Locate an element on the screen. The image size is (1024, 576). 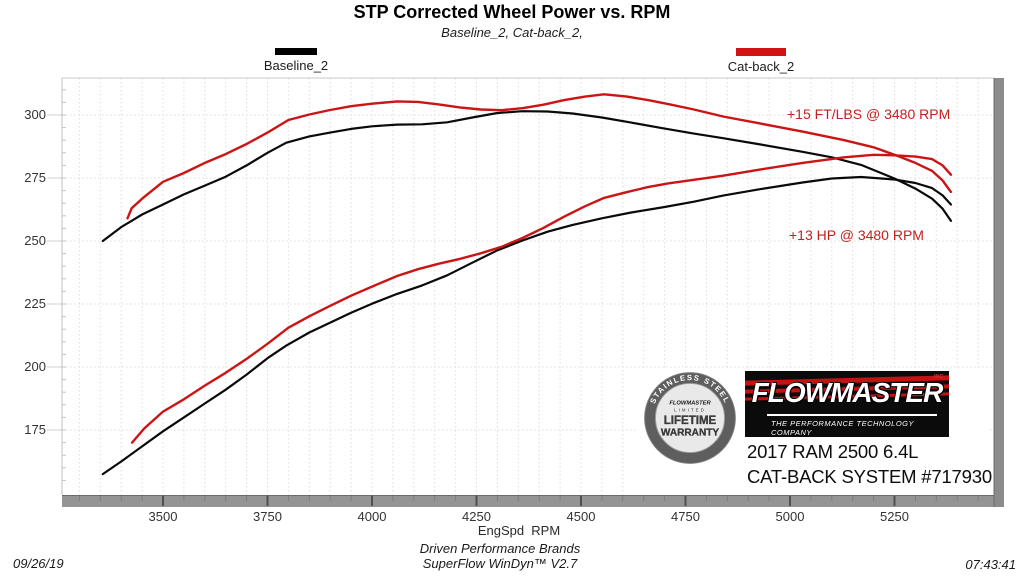
legend-catback: Cat-back_2 is located at coordinates (761, 61).